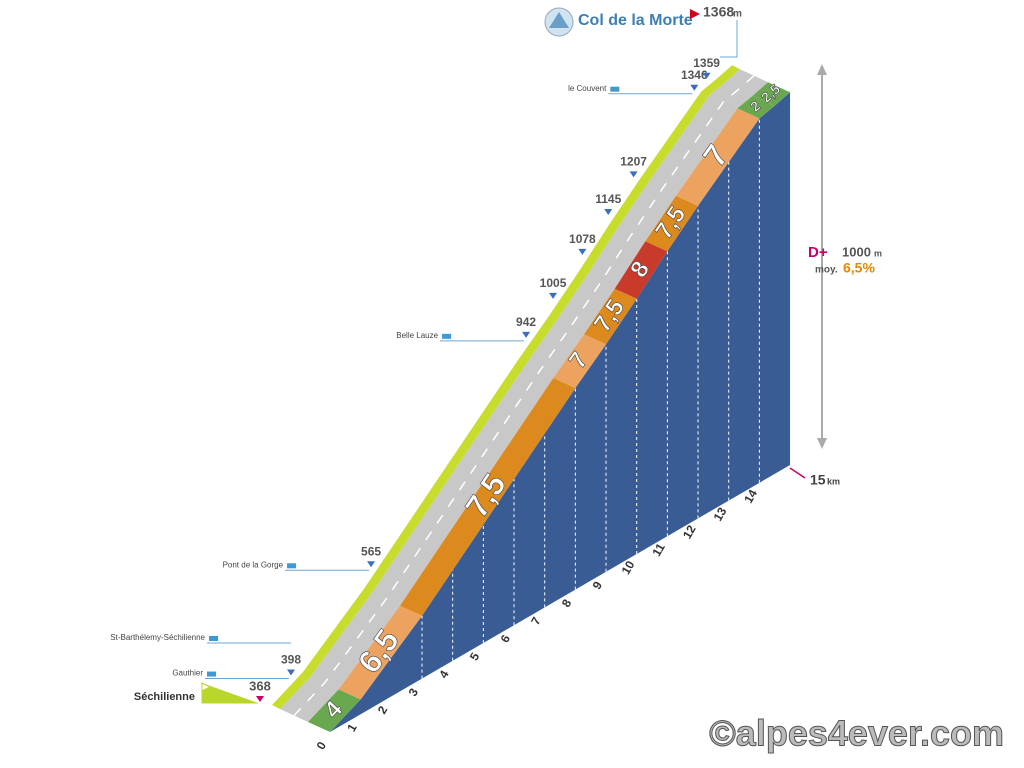 The height and width of the screenshot is (768, 1024). I want to click on place-name: St-Barthélemy-Séchilienne, so click(157, 637).